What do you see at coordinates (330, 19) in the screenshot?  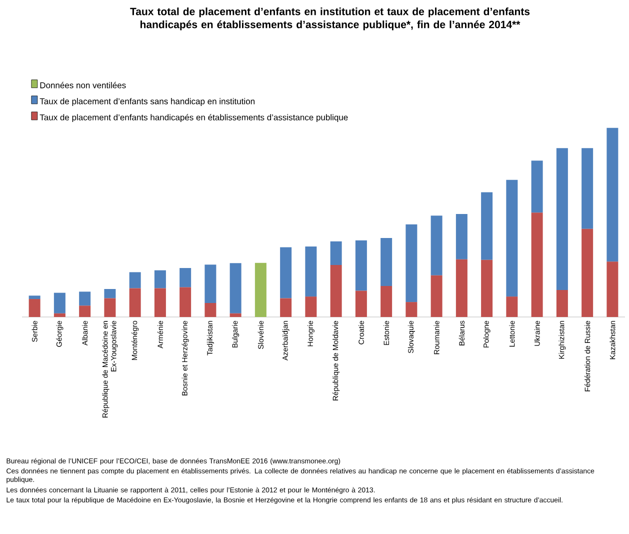 I see `chart-title: Taux total de placement d’enfants en institution et taux de placement d’enfants handicapés en établissements d’assistance publique*, fin de l’année 2014**` at bounding box center [330, 19].